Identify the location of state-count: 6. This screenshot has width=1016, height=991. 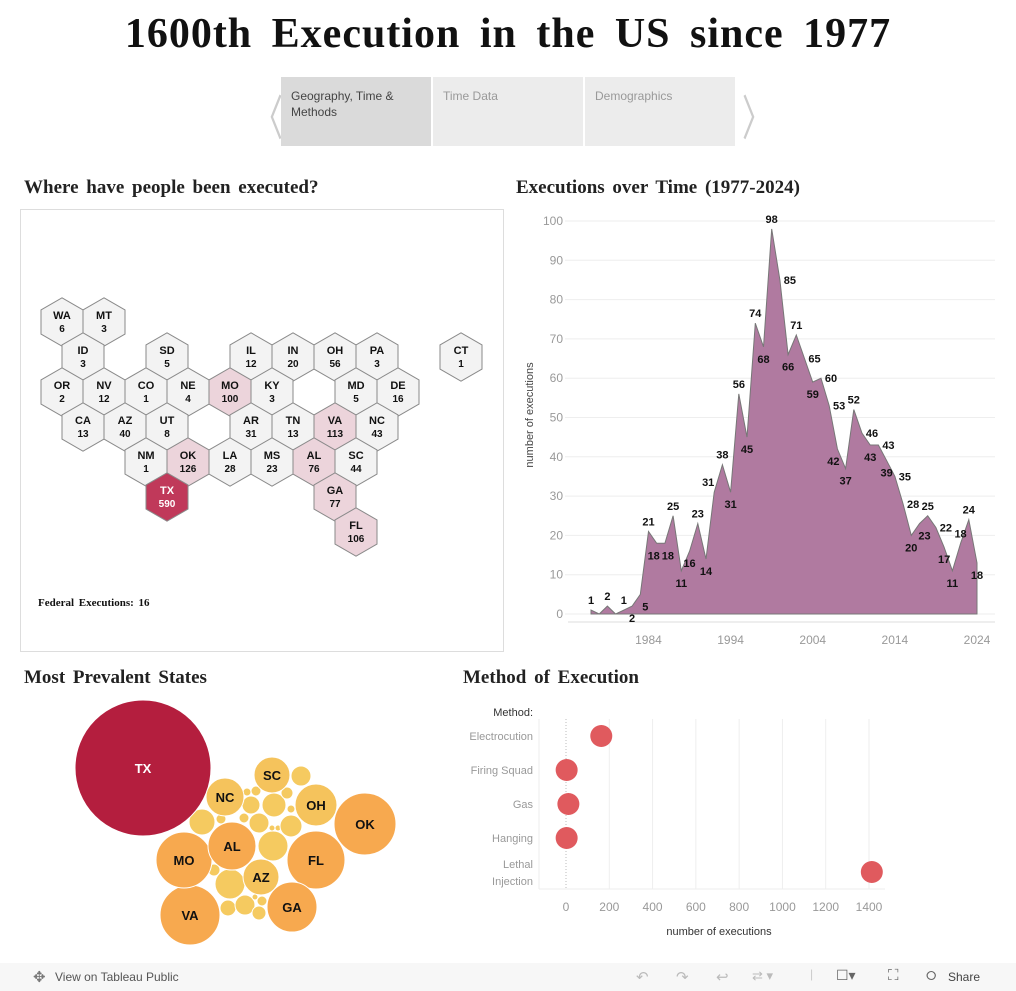
(62, 329).